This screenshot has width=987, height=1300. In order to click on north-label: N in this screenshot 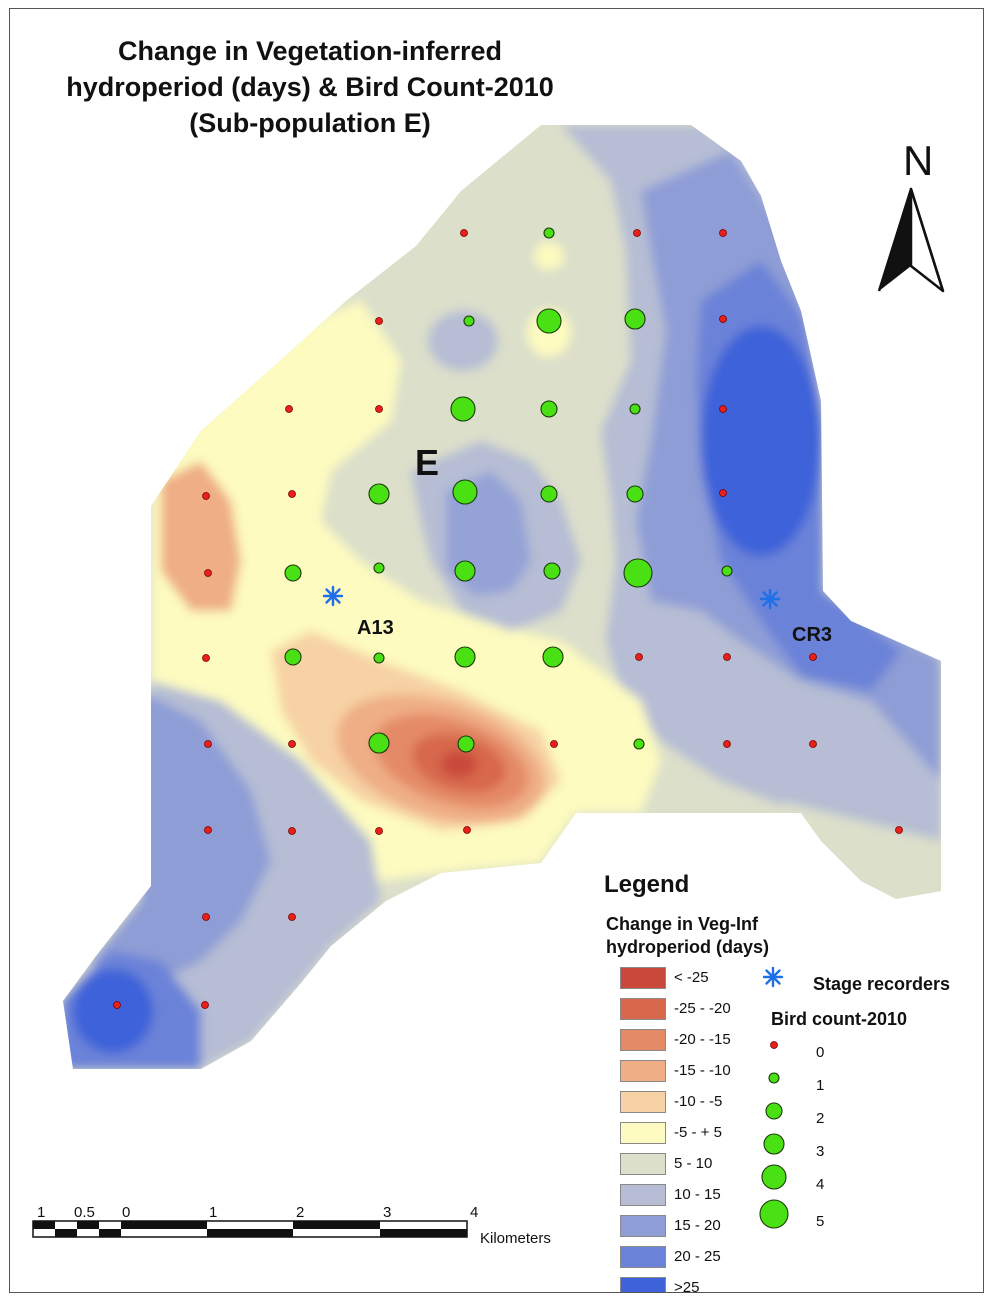, I will do `click(918, 160)`.